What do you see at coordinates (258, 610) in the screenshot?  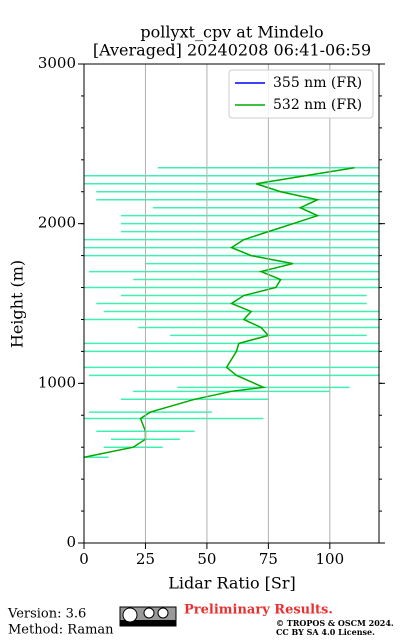 I see `notice: Preliminary Results.` at bounding box center [258, 610].